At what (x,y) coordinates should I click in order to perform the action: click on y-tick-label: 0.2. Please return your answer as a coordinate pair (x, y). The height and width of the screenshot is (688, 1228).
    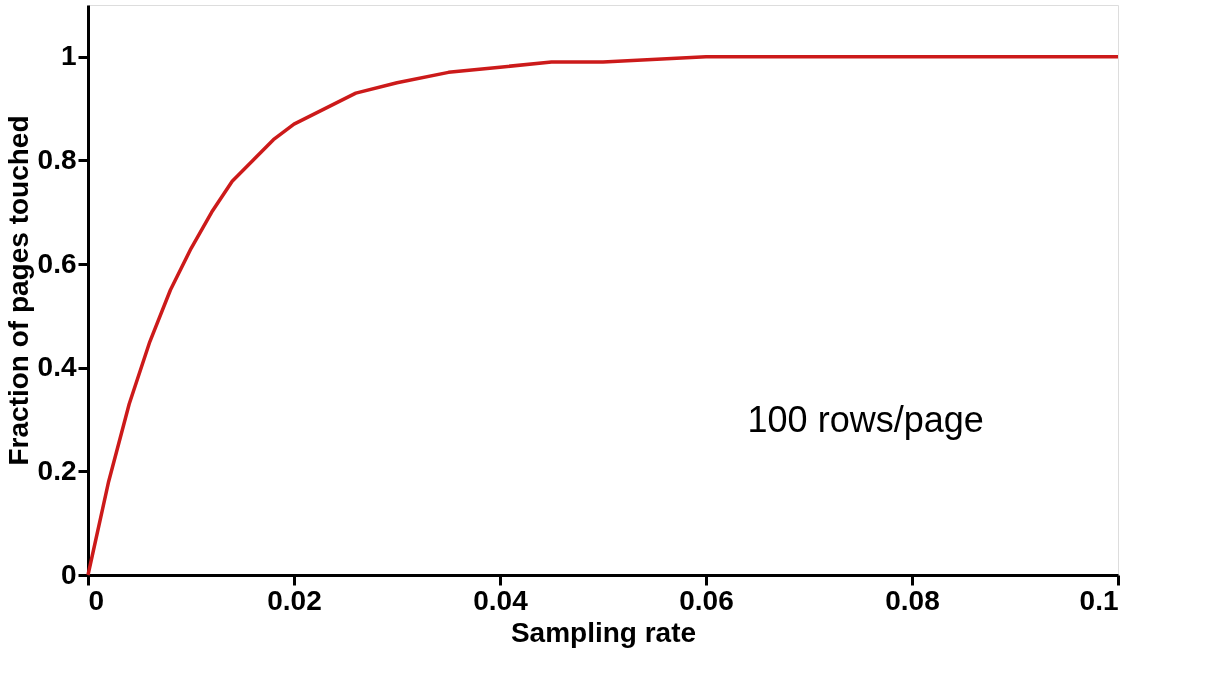
    Looking at the image, I should click on (57, 470).